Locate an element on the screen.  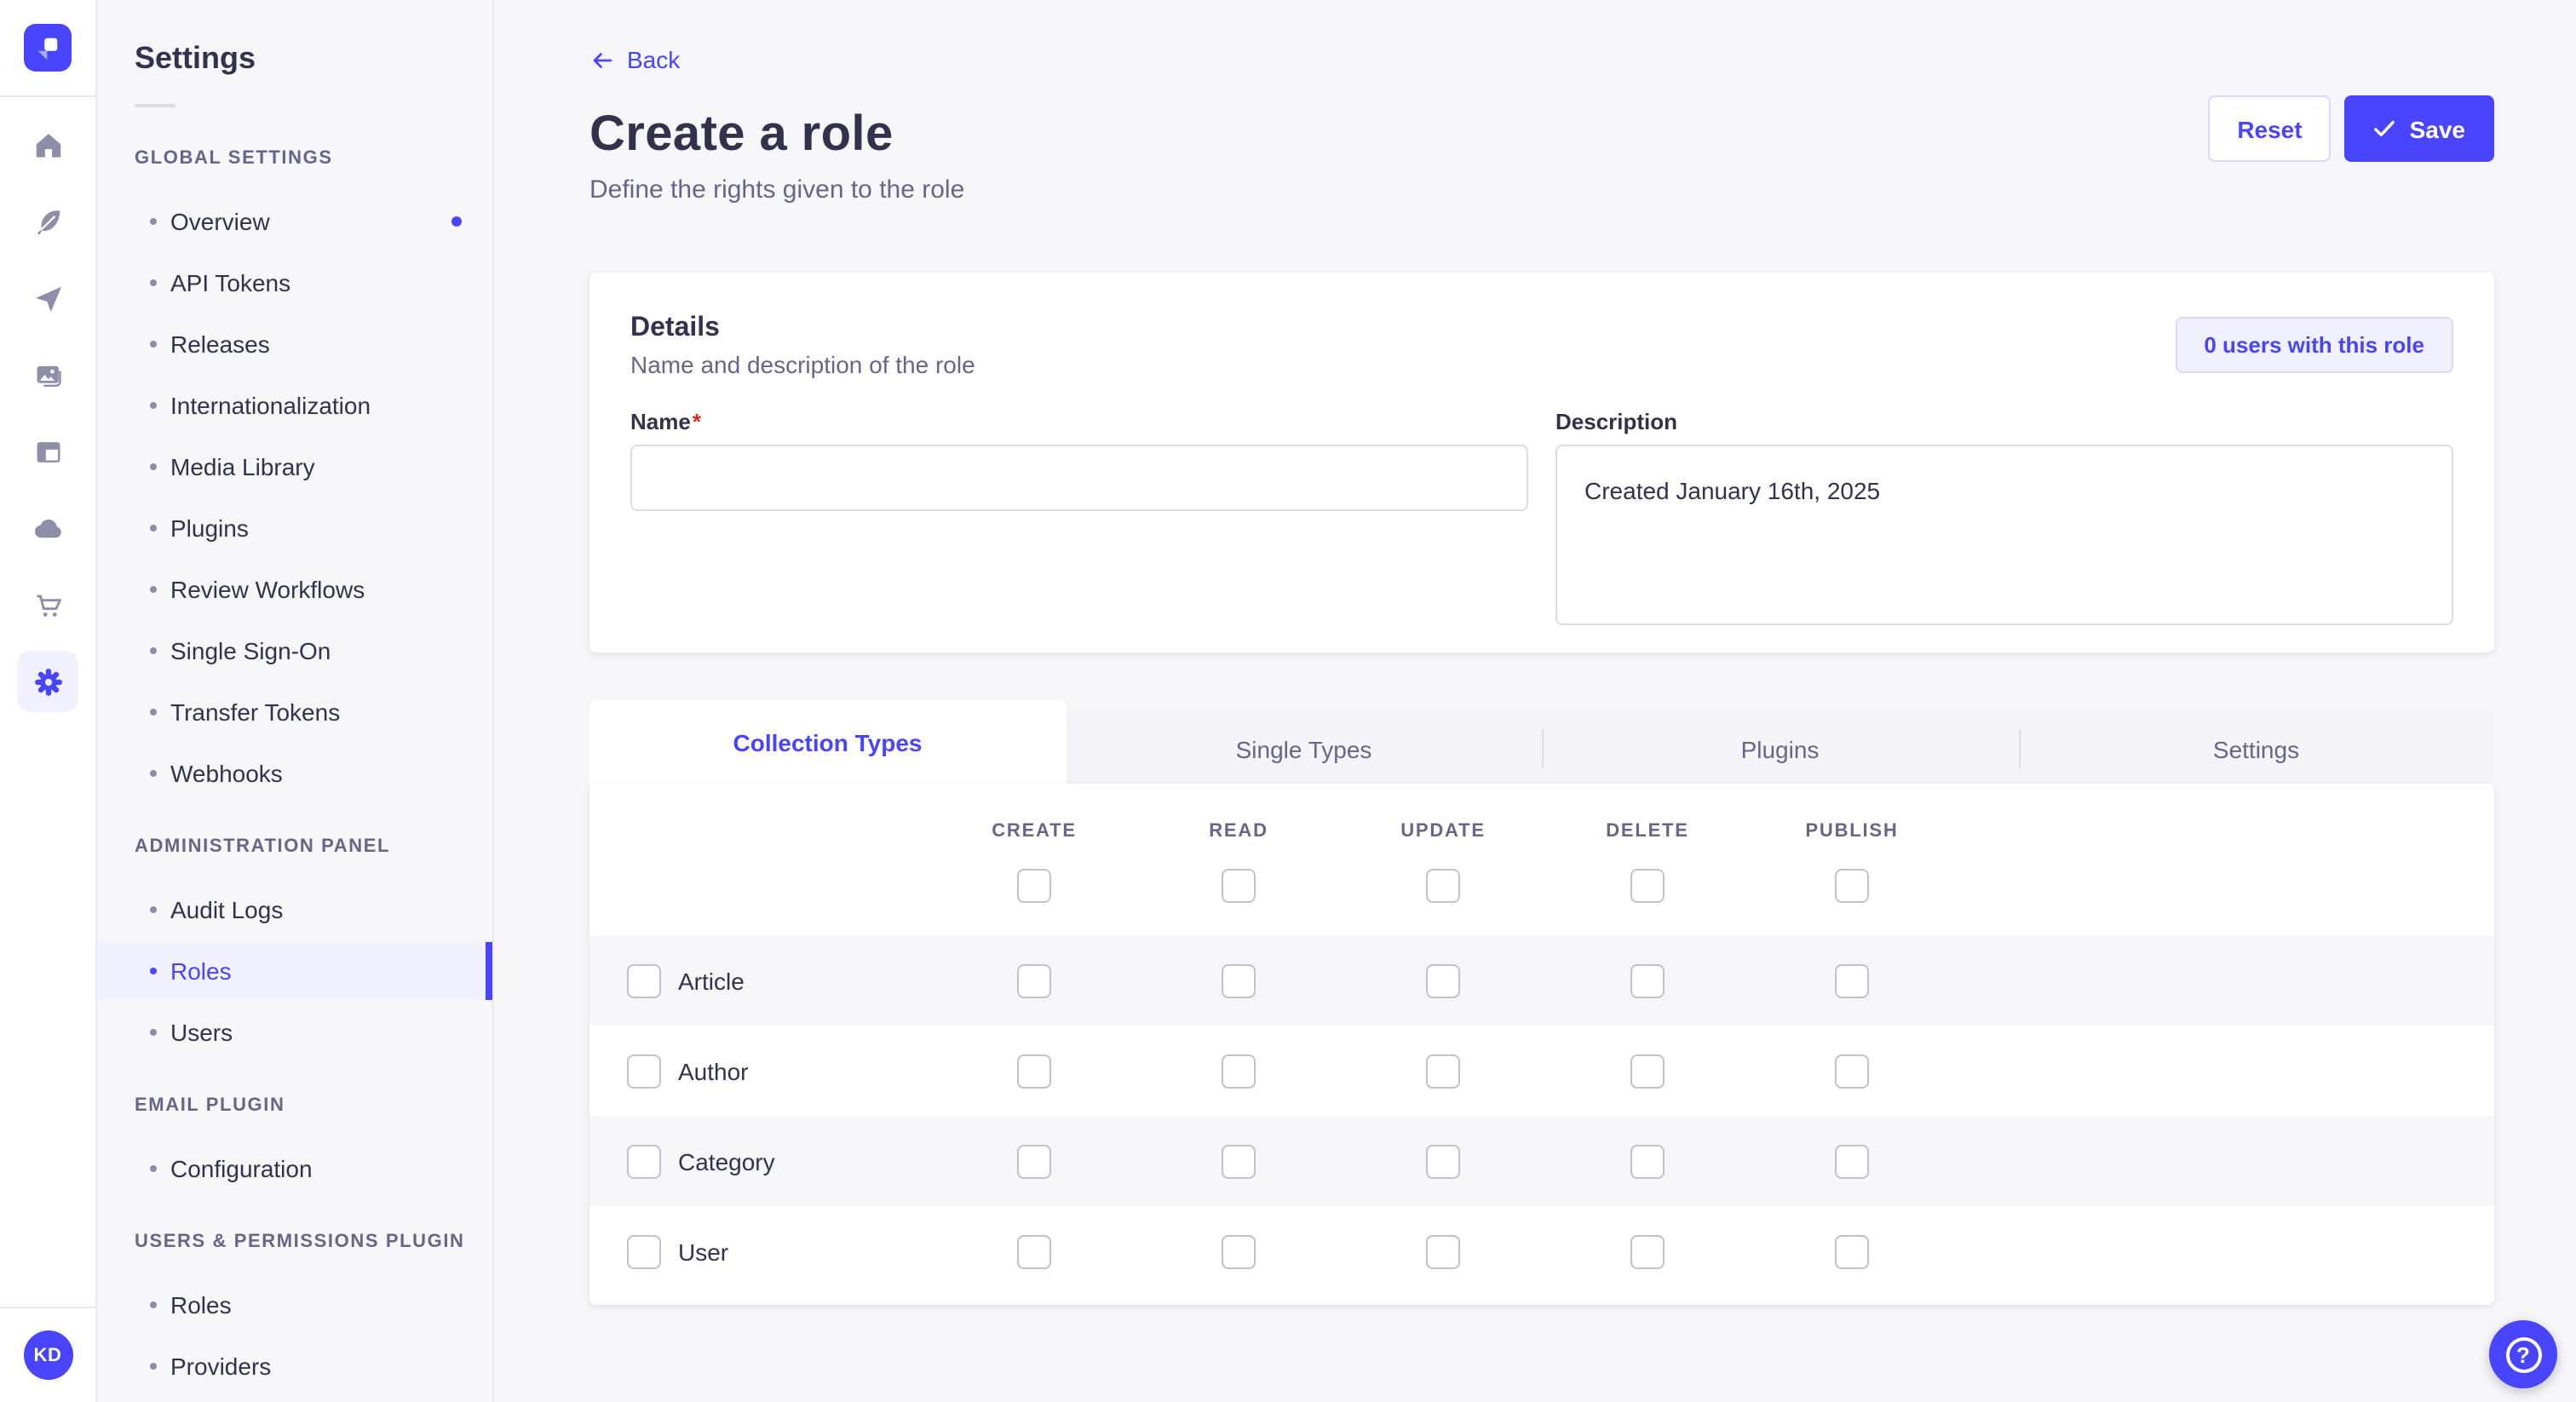
sidebar-item-internationalization: Internationalization is located at coordinates (295, 405).